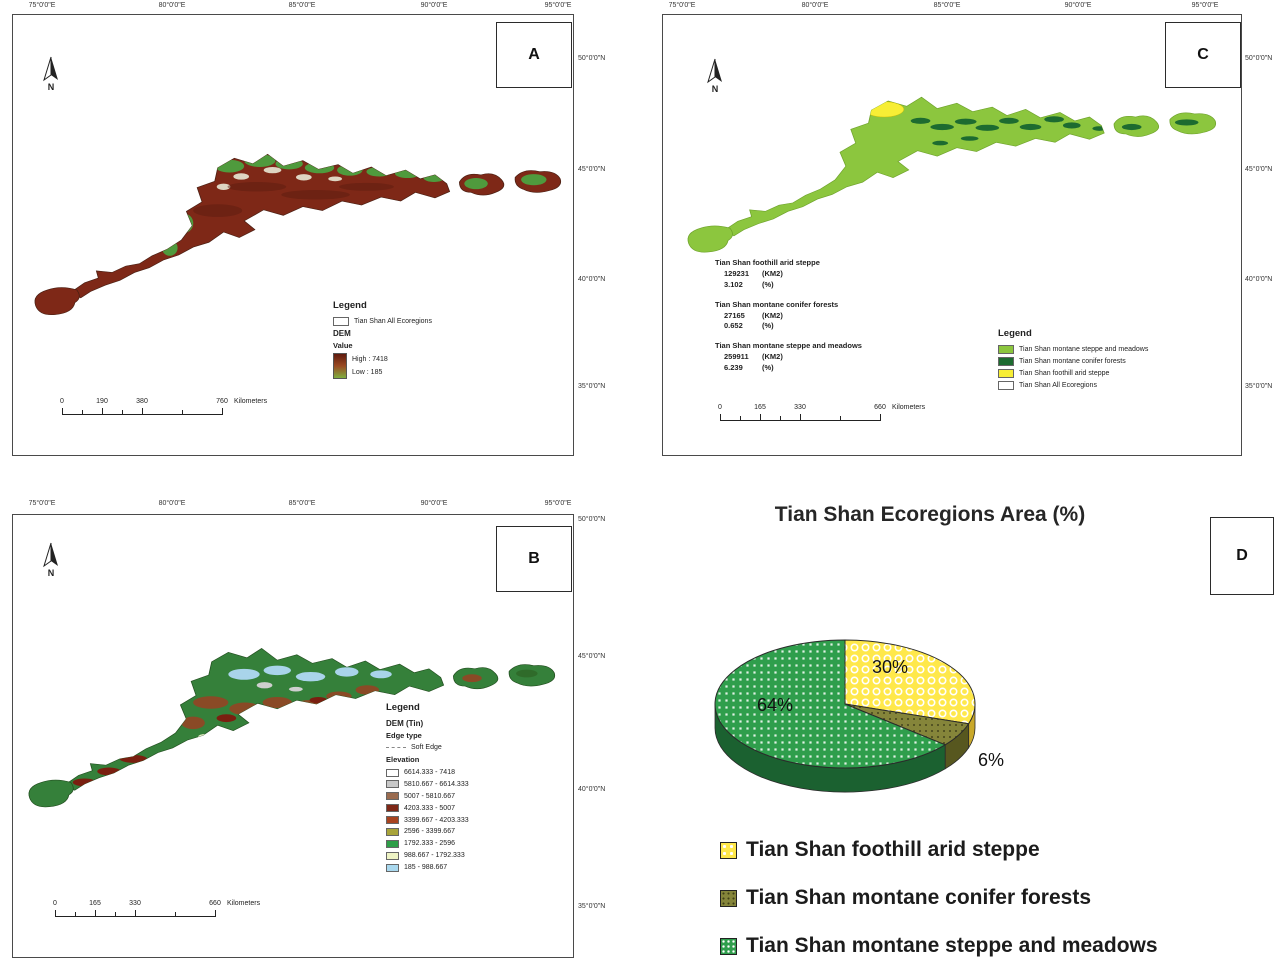  I want to click on stat-area-value: 27165, so click(734, 315).